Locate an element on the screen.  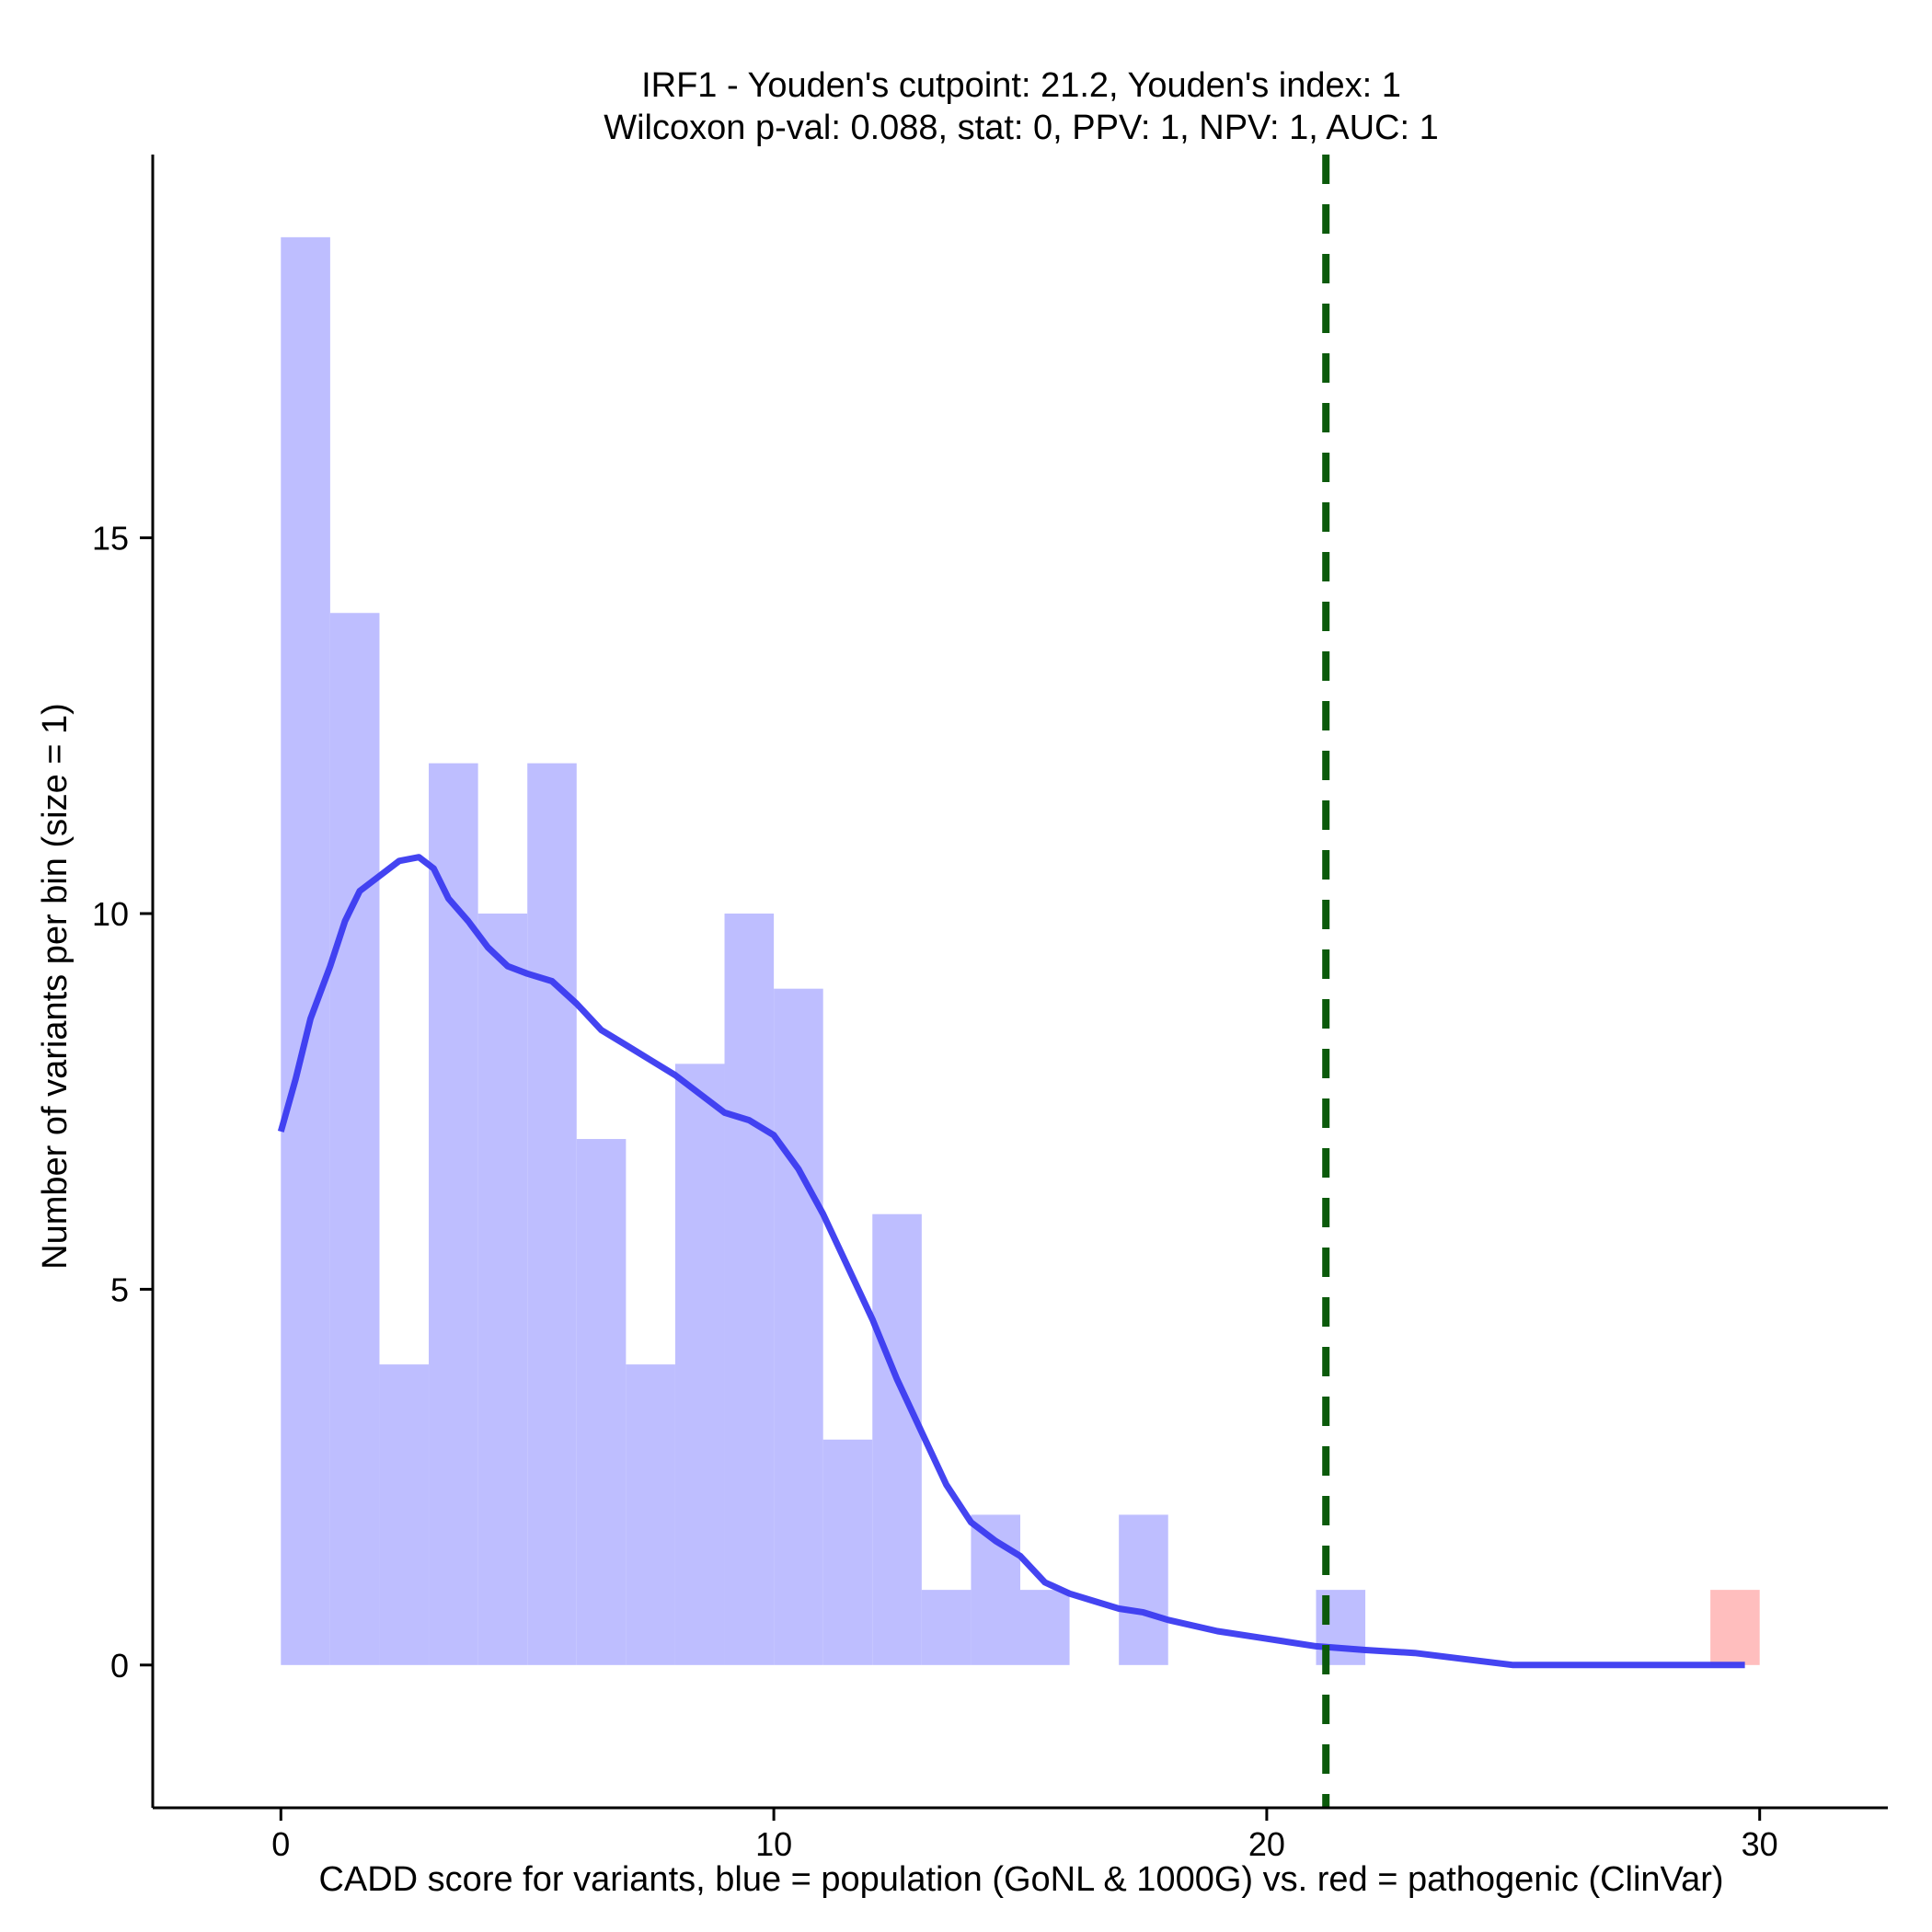
x-tick-label: 20 is located at coordinates (1266, 1844).